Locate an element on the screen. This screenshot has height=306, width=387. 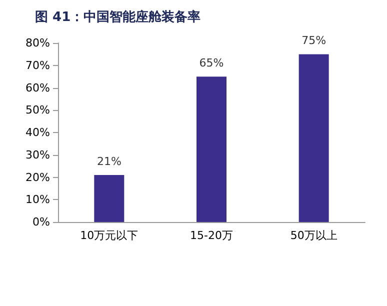
x-tick-label: 10万元以下 is located at coordinates (109, 235).